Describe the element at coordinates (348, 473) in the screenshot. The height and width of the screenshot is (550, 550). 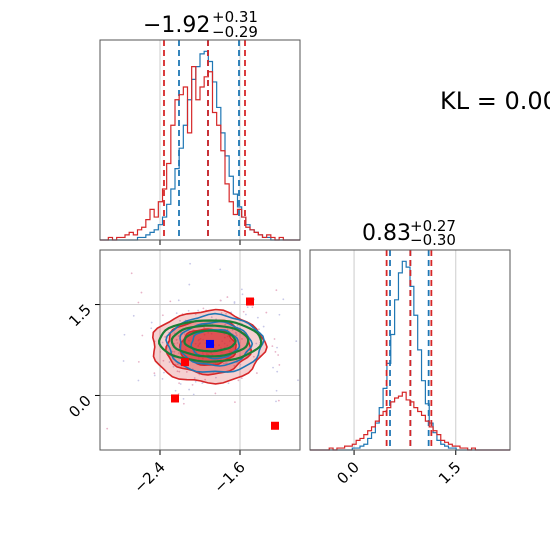
I see `marginal-y-xtick-label: 0.0` at that location.